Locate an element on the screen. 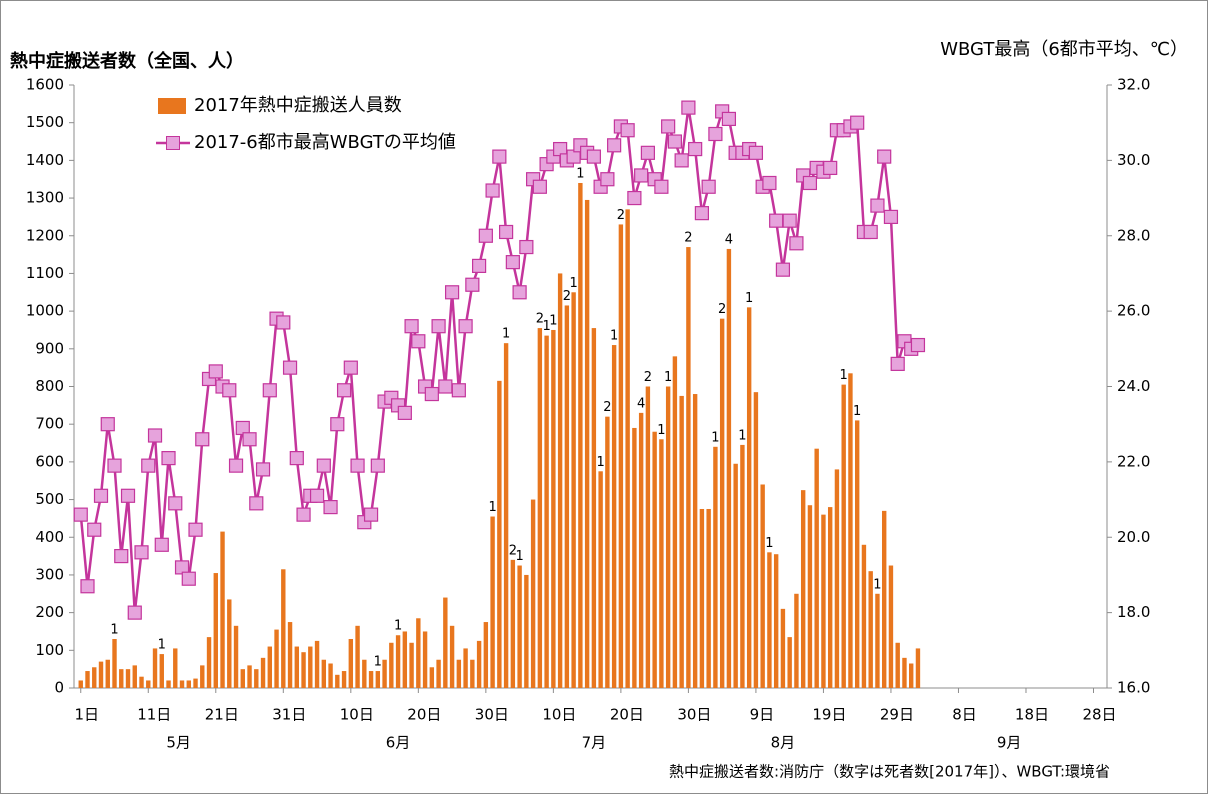 The image size is (1208, 794). x-tick-label: 28日 is located at coordinates (1099, 715).